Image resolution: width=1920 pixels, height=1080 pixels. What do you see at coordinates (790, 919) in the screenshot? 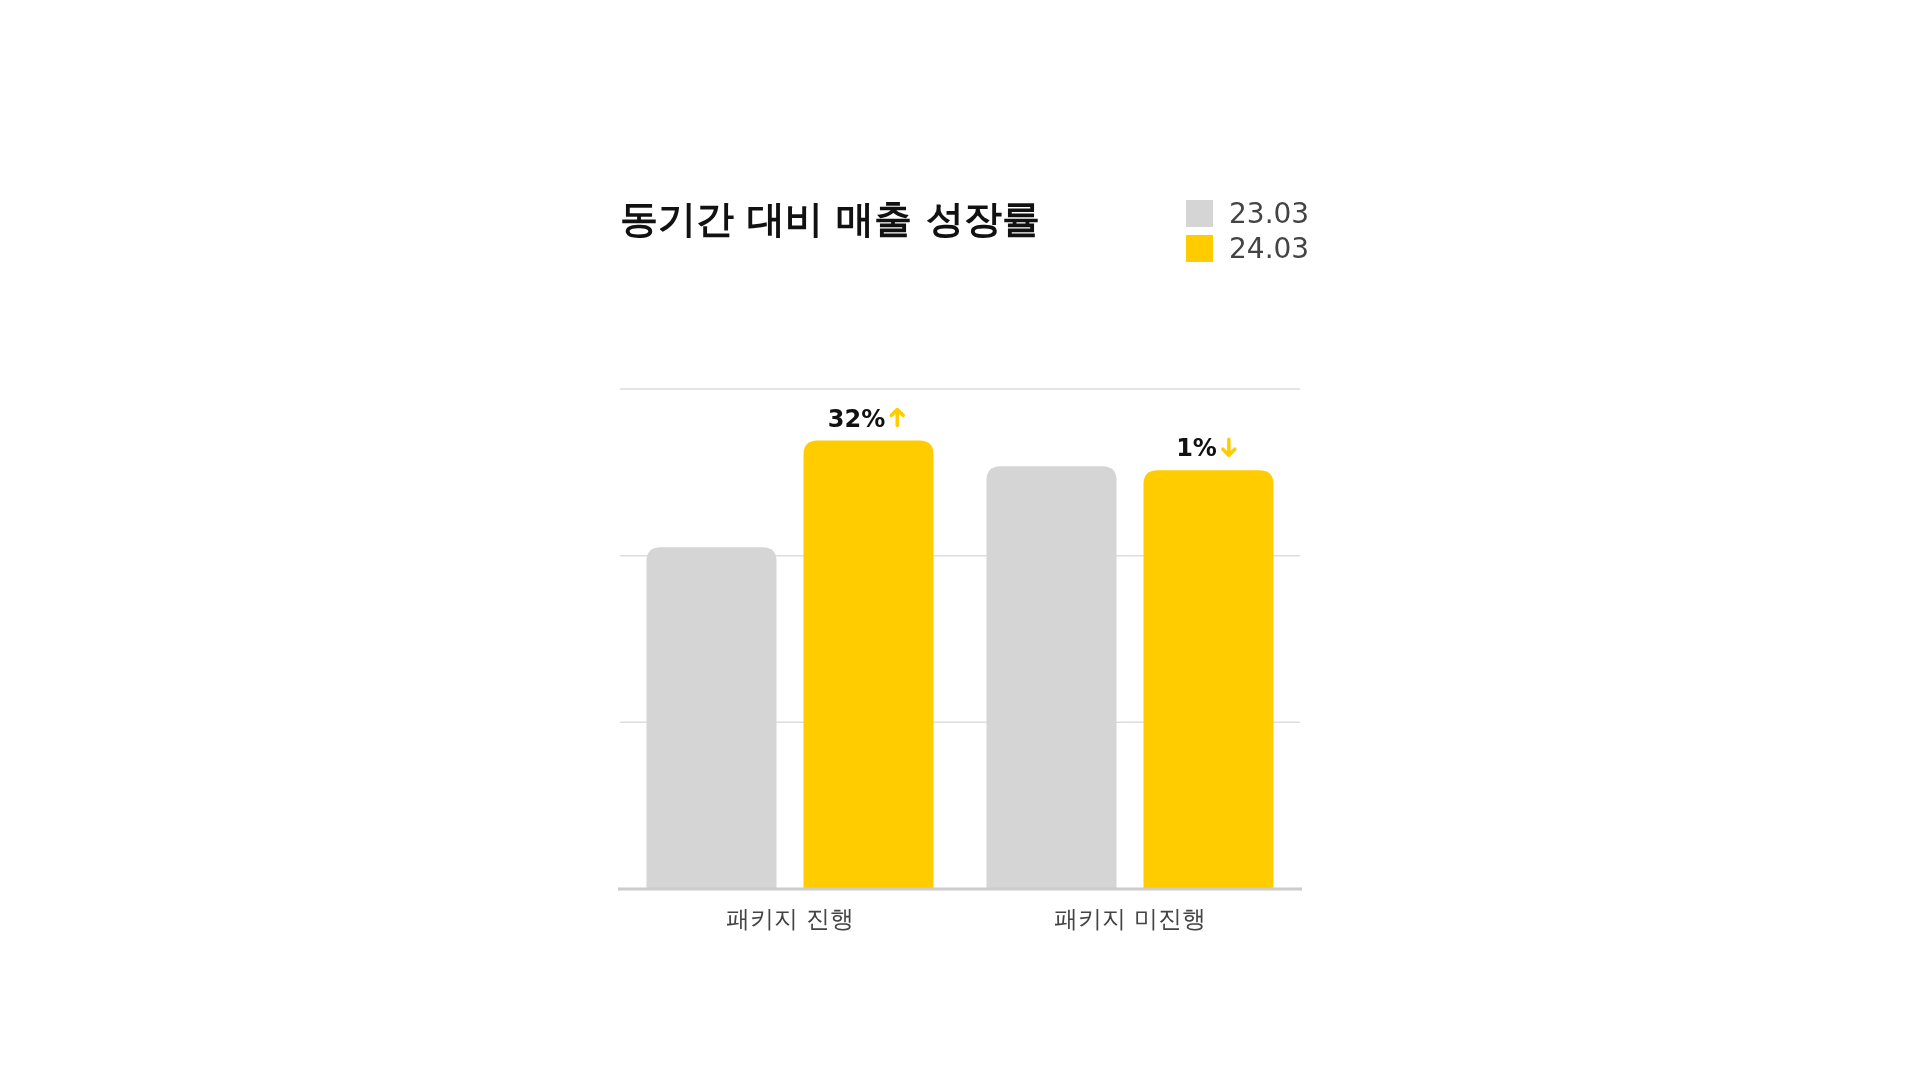
I see `x-tick-label: 패키지 진행` at bounding box center [790, 919].